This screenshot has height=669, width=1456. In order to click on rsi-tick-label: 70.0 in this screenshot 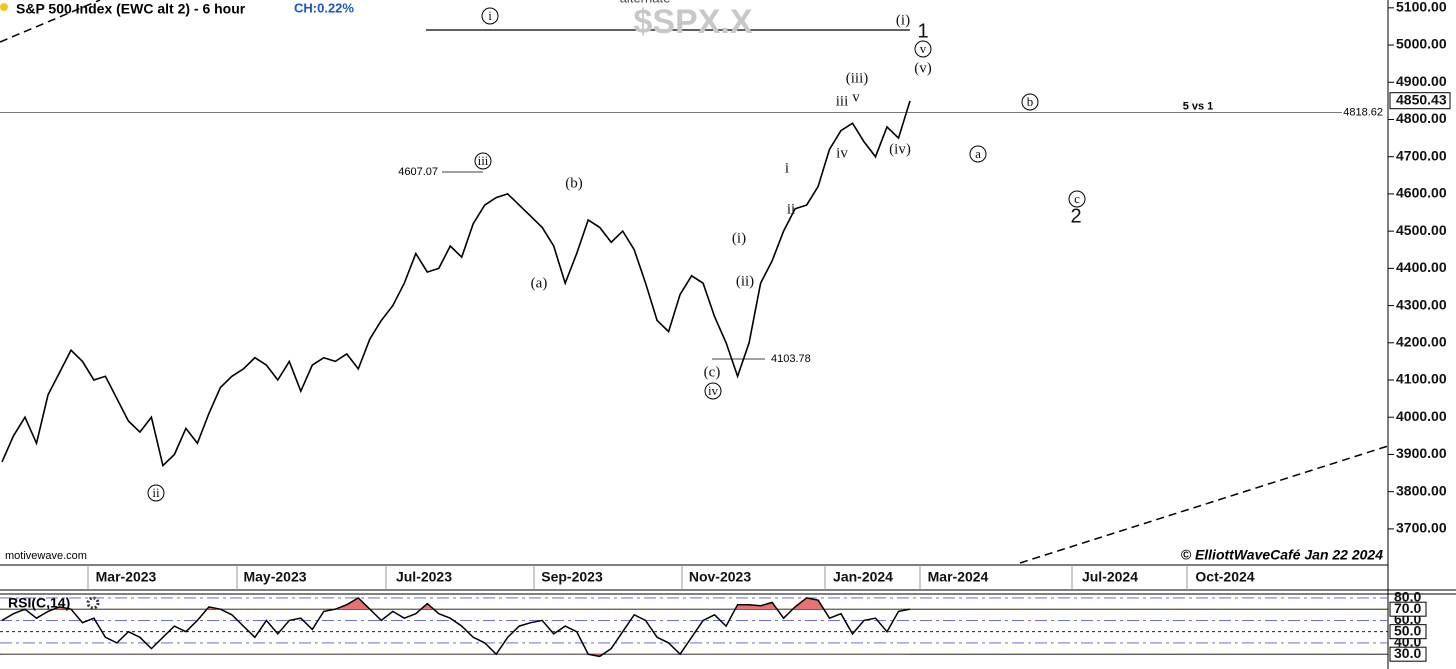, I will do `click(1407, 608)`.